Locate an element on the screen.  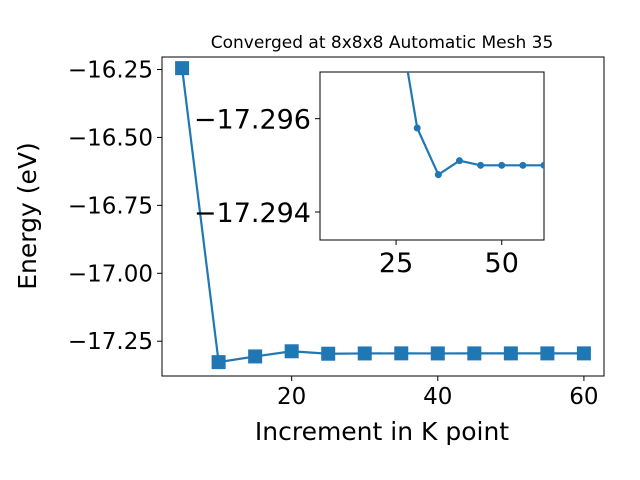
x-axis-label: Increment in K point is located at coordinates (382, 431).